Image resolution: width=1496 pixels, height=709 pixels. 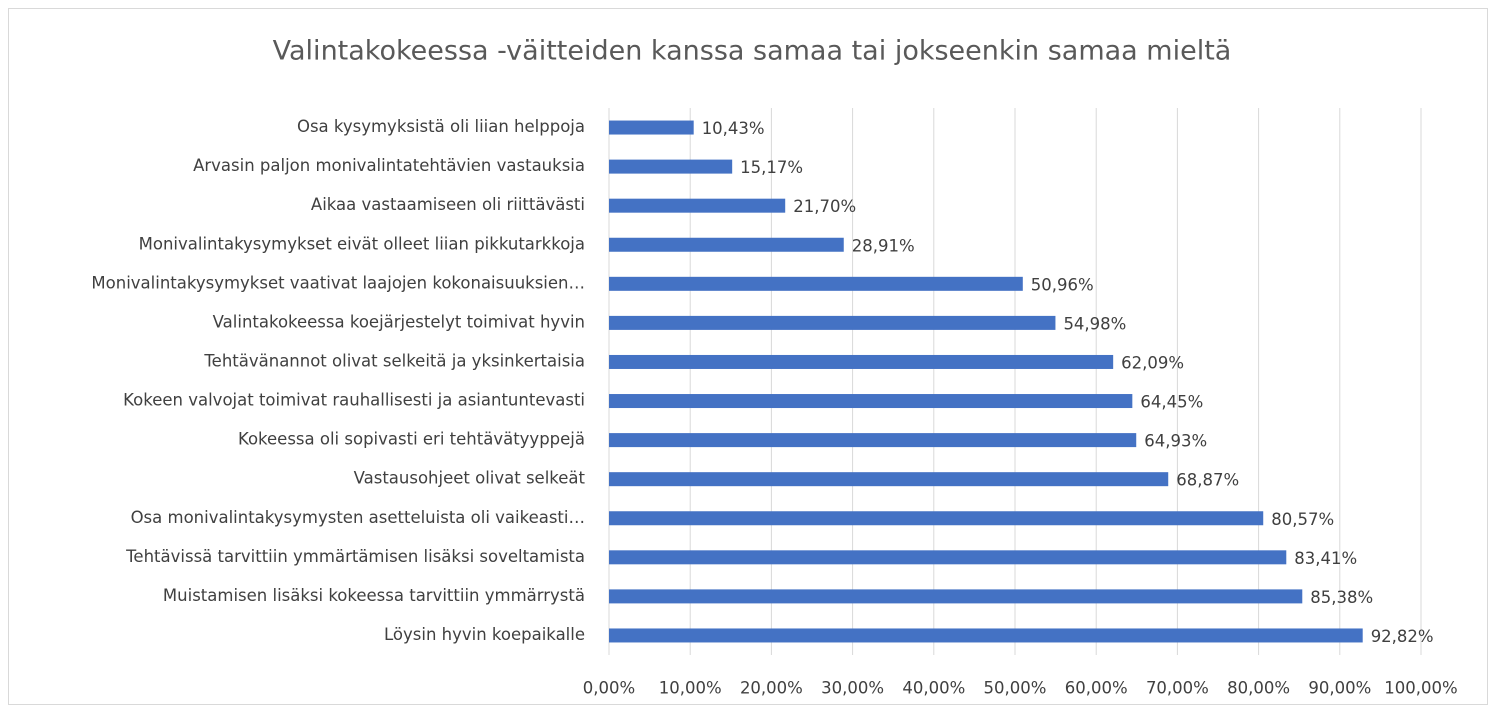 What do you see at coordinates (1258, 688) in the screenshot?
I see `x-tick-label: 80,00%` at bounding box center [1258, 688].